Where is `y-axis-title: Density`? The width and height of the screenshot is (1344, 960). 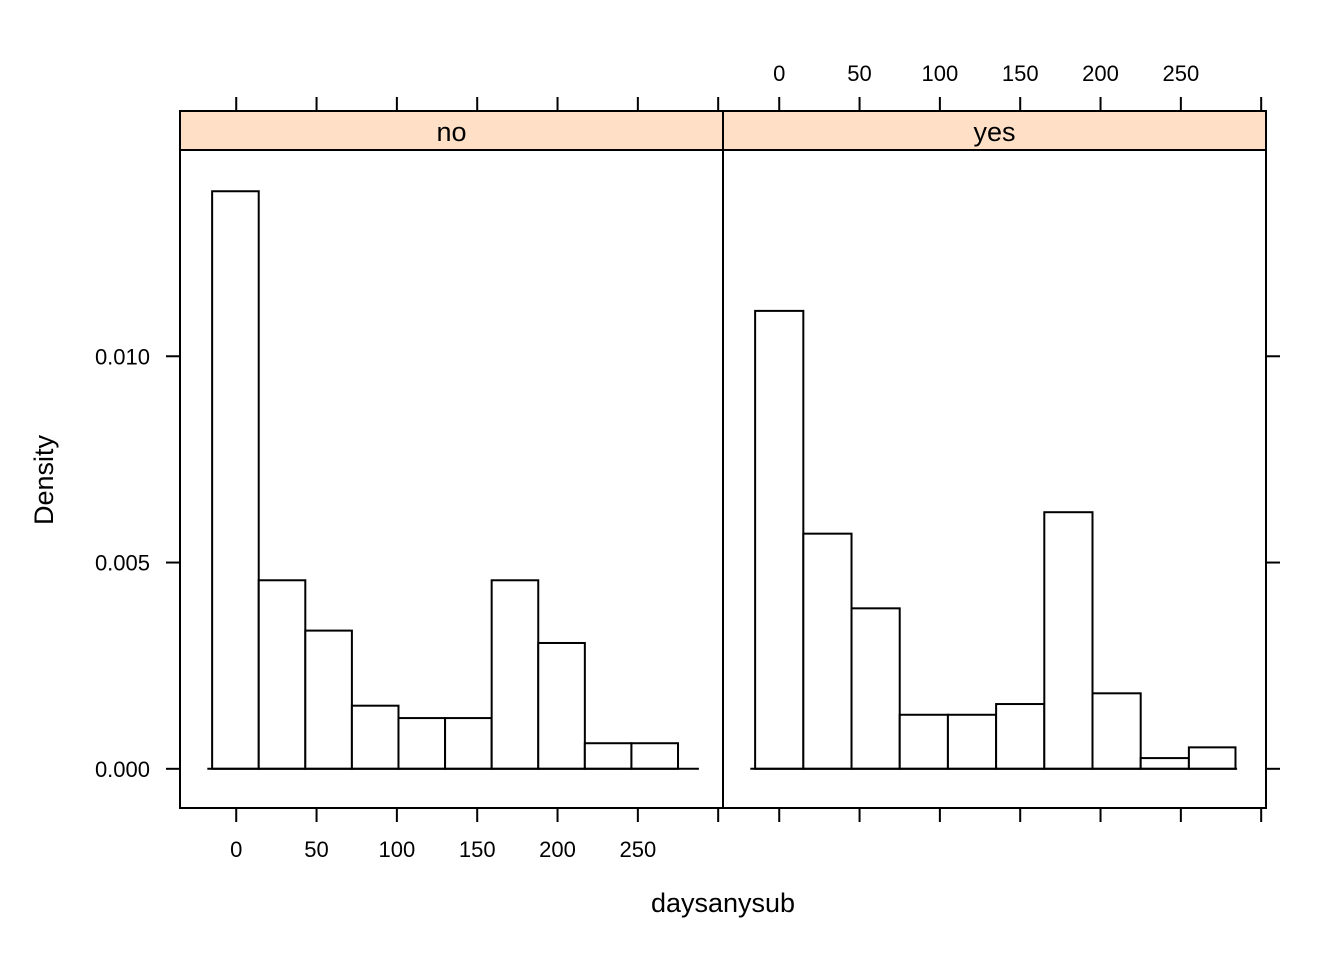
y-axis-title: Density is located at coordinates (44, 479).